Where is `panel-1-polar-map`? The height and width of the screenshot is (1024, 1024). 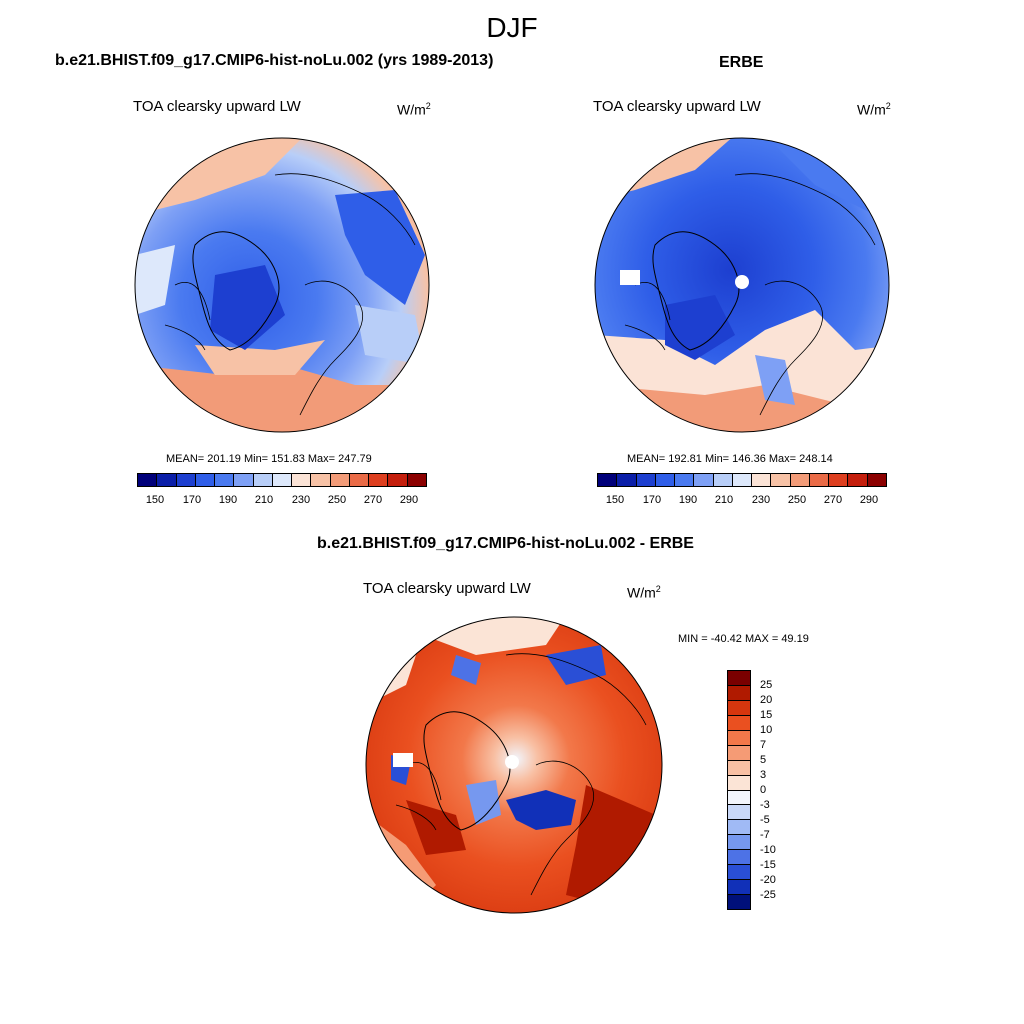 panel-1-polar-map is located at coordinates (282, 285).